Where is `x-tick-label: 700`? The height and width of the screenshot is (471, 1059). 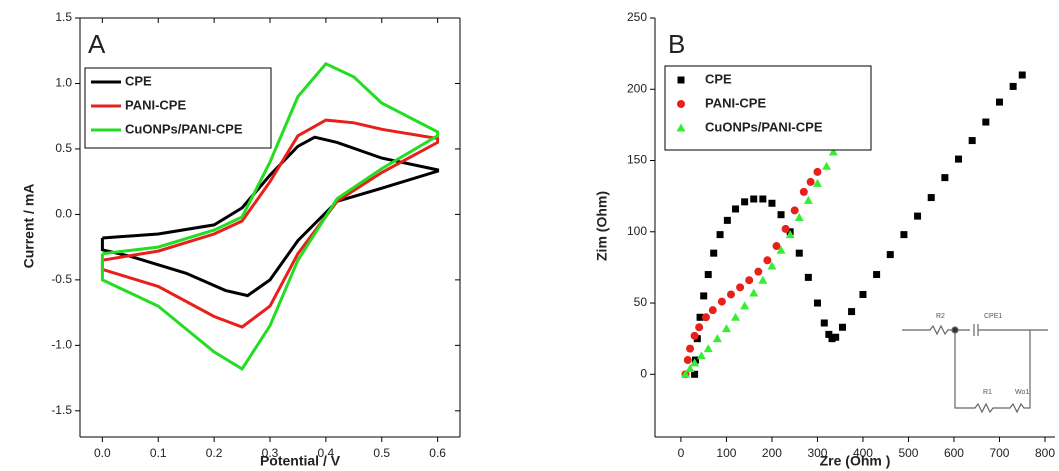 x-tick-label: 700 is located at coordinates (999, 453).